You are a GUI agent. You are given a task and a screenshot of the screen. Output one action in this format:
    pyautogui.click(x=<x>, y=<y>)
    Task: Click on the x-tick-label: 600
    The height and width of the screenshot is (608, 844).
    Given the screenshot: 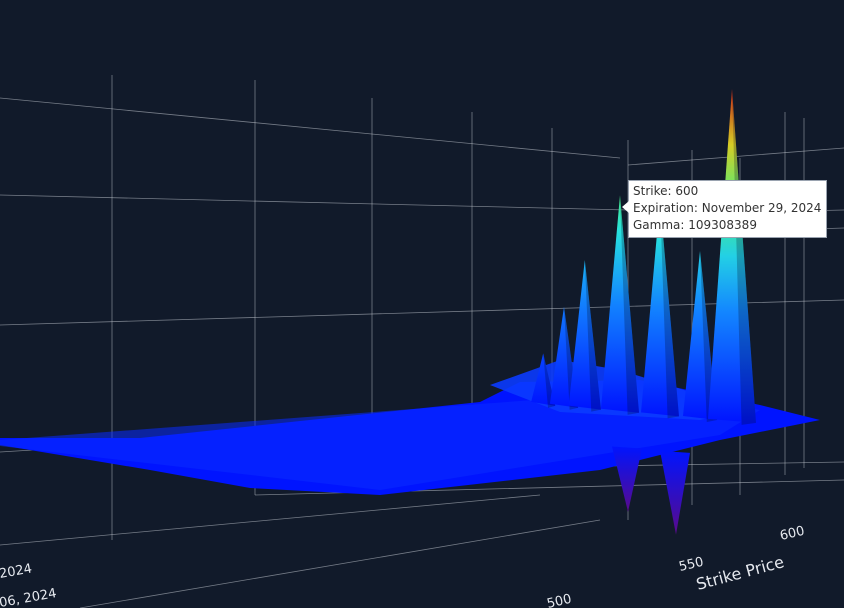 What is the action you would take?
    pyautogui.click(x=793, y=534)
    